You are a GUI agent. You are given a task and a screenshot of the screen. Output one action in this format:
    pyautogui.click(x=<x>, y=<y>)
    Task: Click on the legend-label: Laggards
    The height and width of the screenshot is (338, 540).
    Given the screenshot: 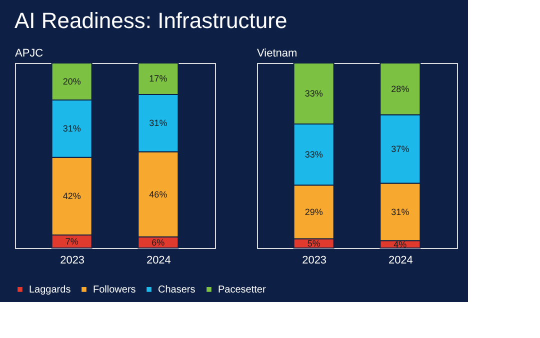 What is the action you would take?
    pyautogui.click(x=50, y=290)
    